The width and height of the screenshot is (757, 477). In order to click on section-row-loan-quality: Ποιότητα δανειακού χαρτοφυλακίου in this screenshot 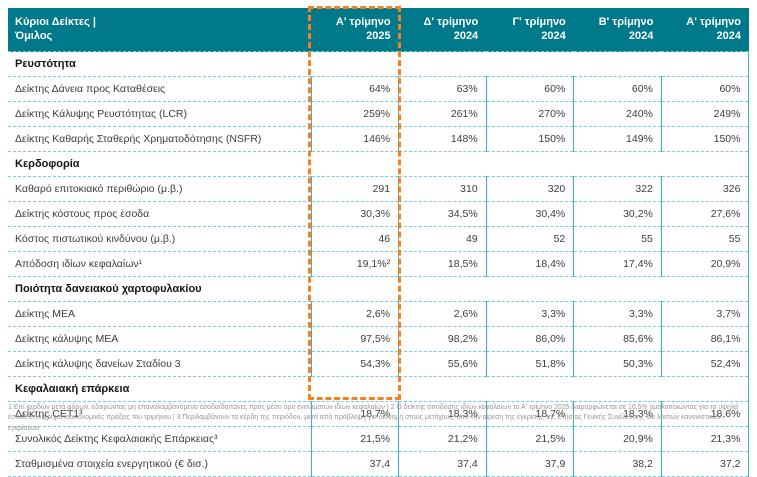, I will do `click(379, 289)`.